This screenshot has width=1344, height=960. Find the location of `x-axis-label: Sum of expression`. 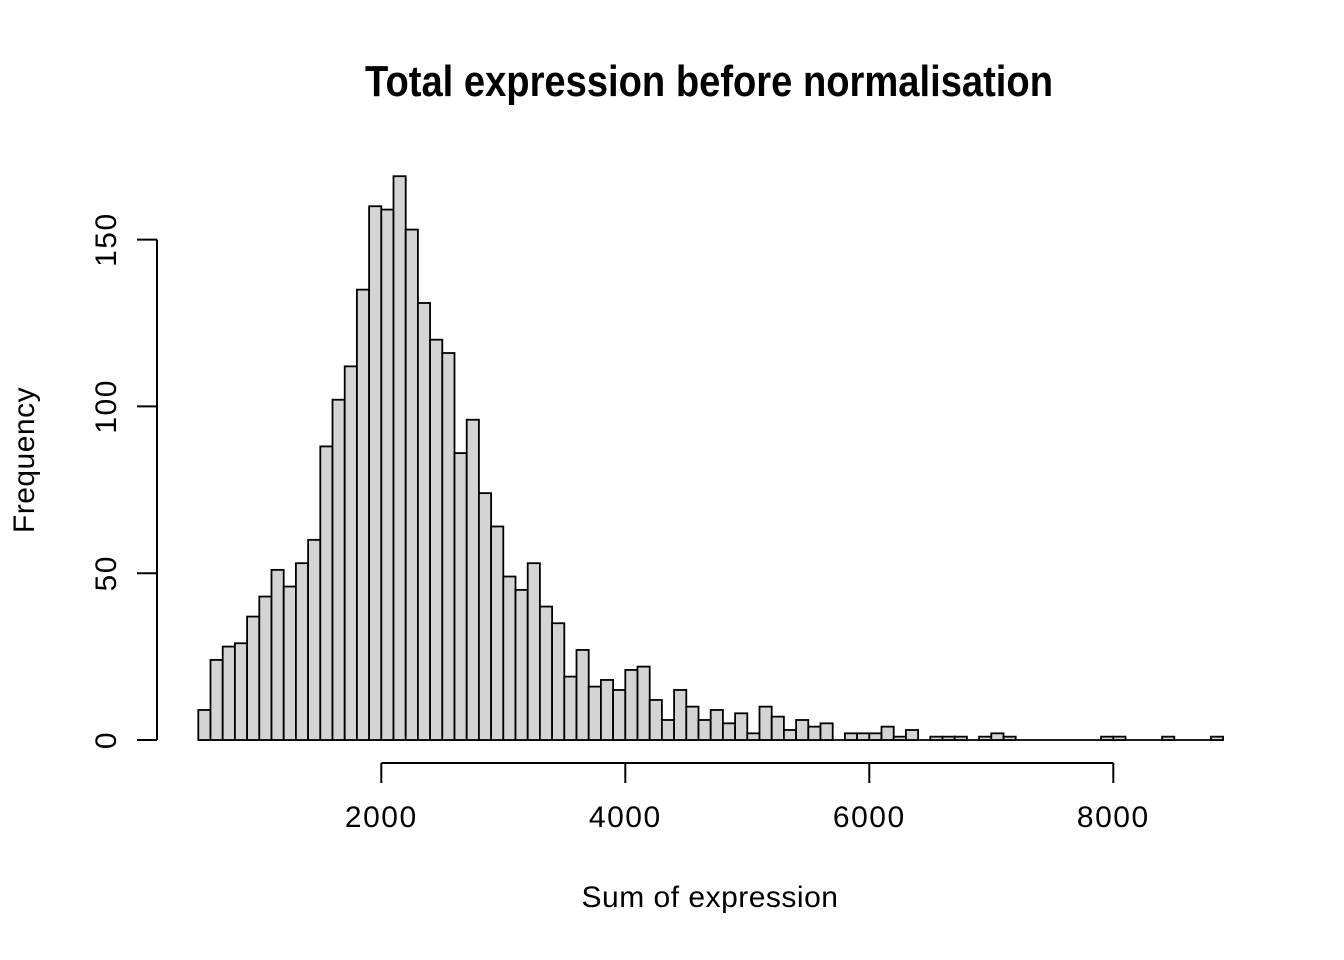

x-axis-label: Sum of expression is located at coordinates (710, 897).